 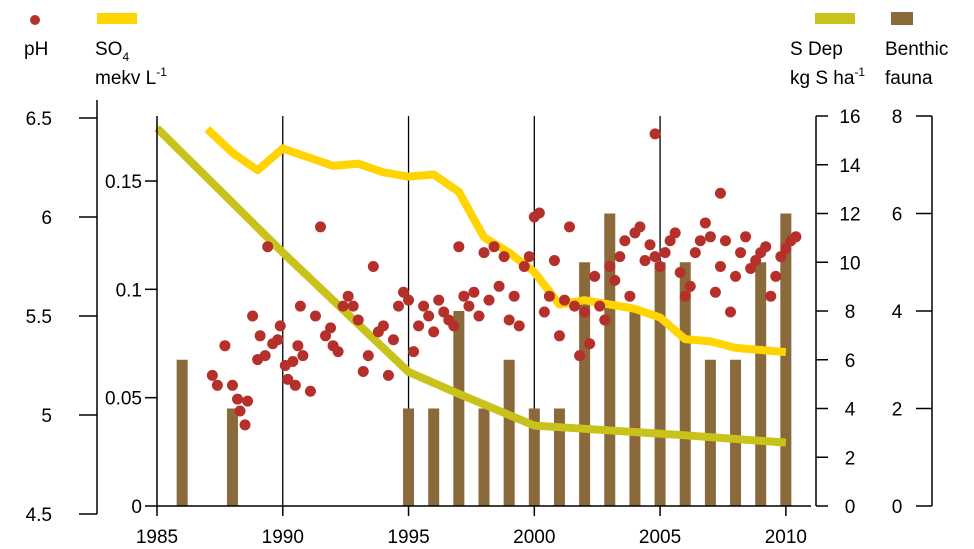 I want to click on x-tick-label-2005: 2005, so click(x=660, y=537).